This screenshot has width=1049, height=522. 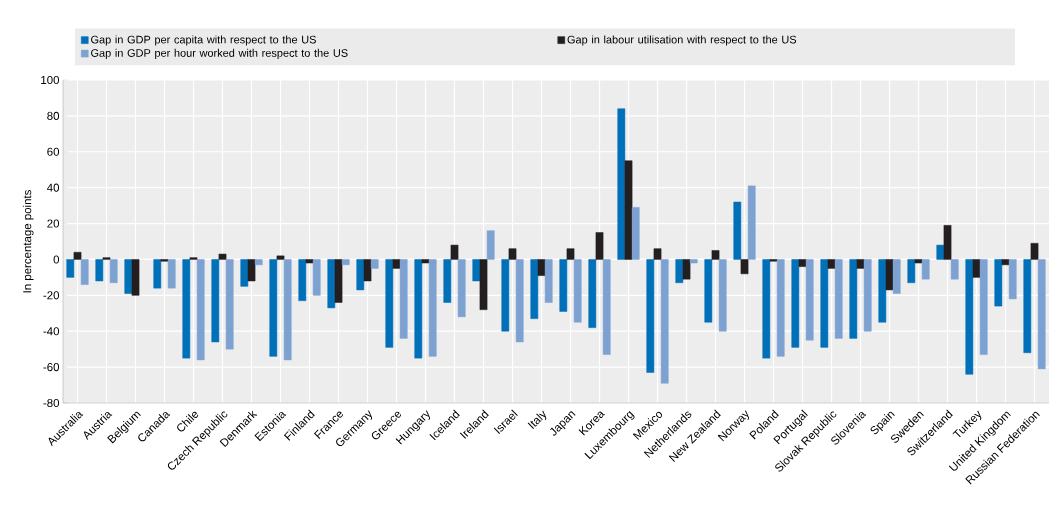 I want to click on legend-label: Gap in labour utilisation with respect to the US, so click(x=682, y=40).